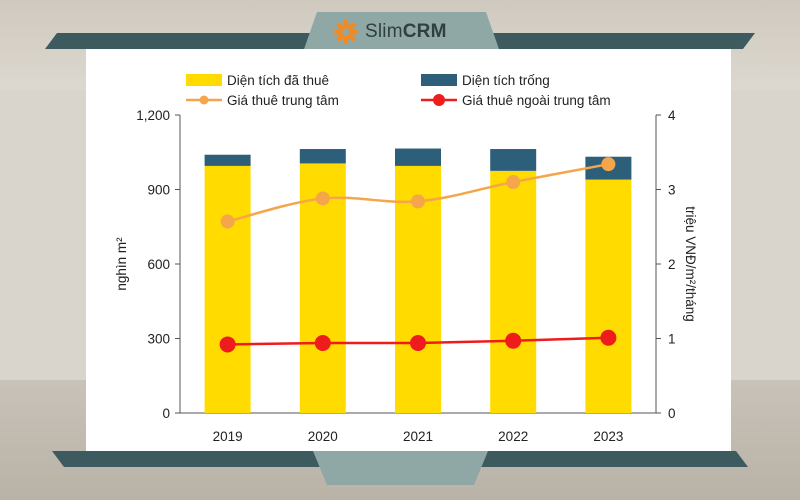  I want to click on y2-tick-label: 0, so click(672, 413).